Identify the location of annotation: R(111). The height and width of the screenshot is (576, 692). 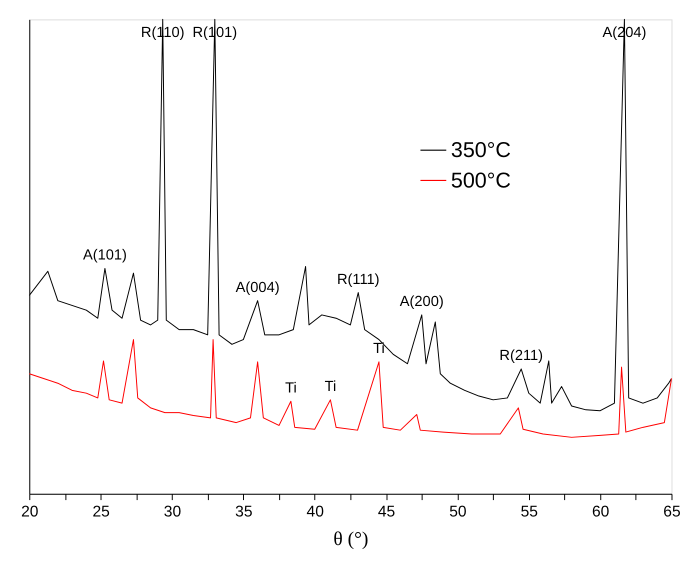
(358, 280).